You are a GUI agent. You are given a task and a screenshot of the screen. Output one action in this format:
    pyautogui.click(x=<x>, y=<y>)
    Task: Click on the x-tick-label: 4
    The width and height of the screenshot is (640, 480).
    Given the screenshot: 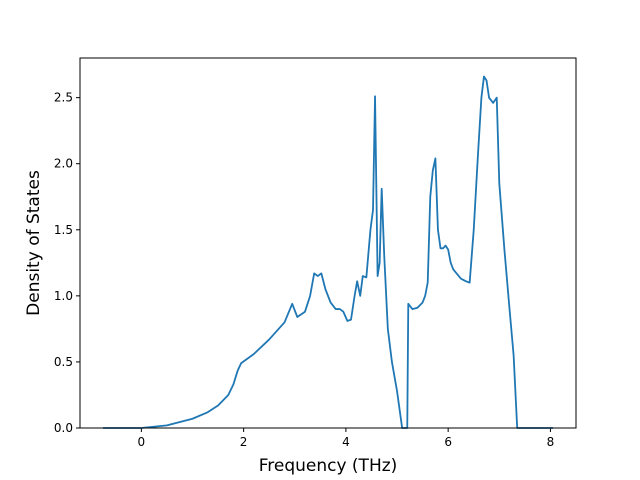 What is the action you would take?
    pyautogui.click(x=346, y=442)
    